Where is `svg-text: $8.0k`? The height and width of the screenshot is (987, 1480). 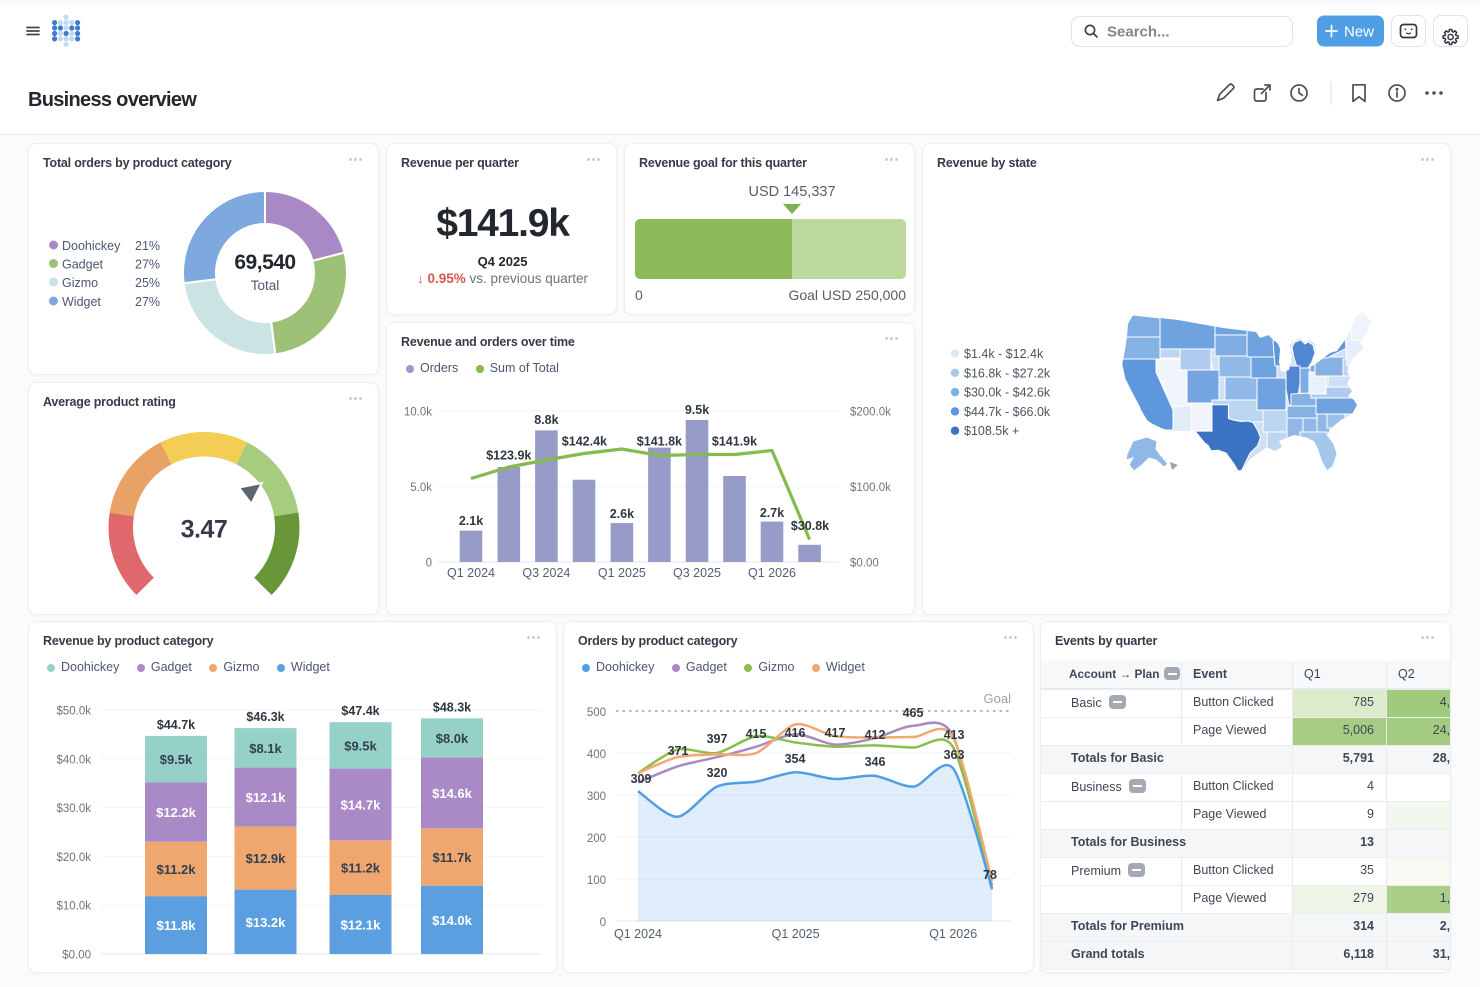
svg-text: $8.0k is located at coordinates (452, 738).